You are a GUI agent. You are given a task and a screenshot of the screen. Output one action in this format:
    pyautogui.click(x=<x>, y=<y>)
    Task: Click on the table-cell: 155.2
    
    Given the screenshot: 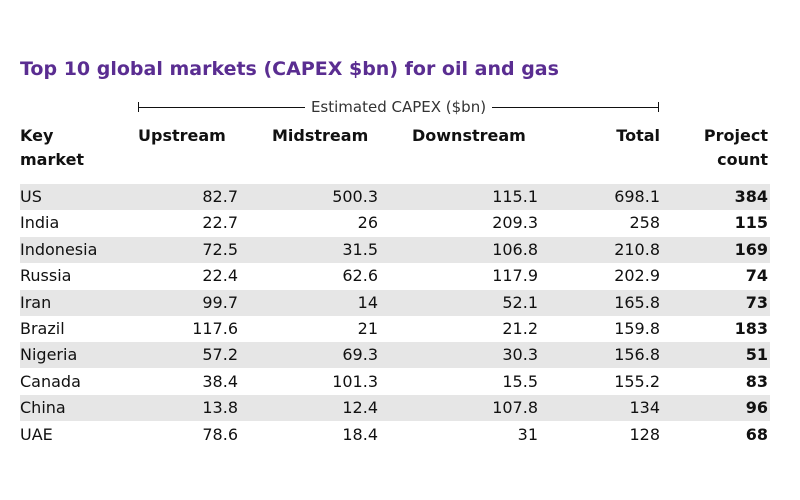 What is the action you would take?
    pyautogui.click(x=637, y=381)
    